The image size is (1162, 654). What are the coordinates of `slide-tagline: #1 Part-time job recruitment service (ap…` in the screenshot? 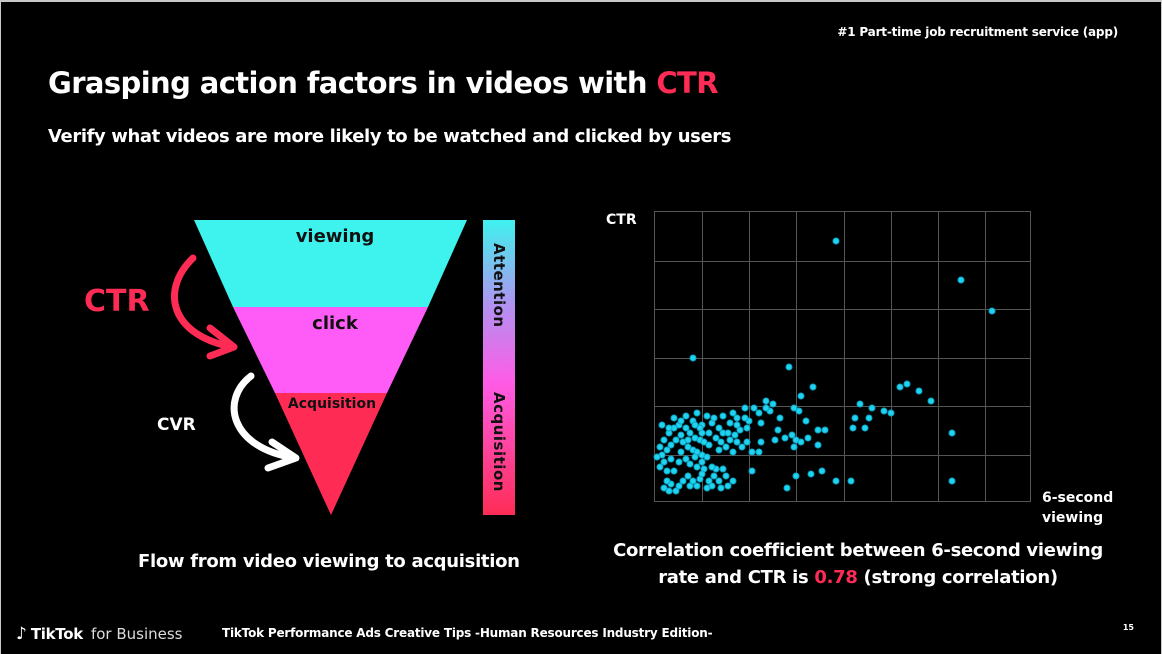 It's located at (977, 32).